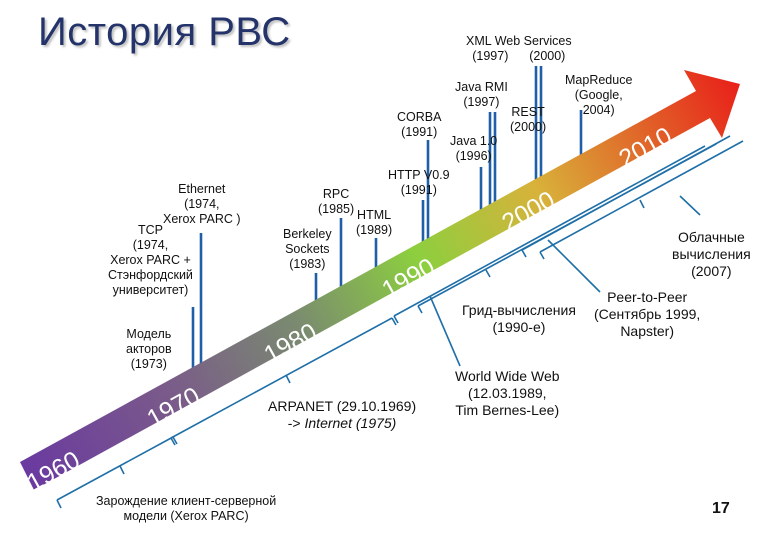  I want to click on event-http: HTTP V0.9 (1991), so click(419, 182).